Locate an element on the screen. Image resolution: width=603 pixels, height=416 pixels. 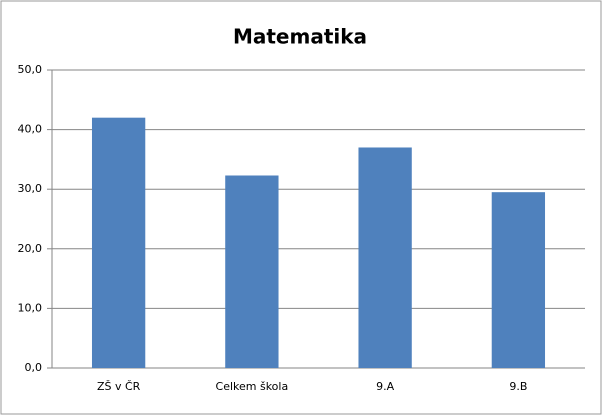
x-tick-label: 9.A is located at coordinates (385, 386).